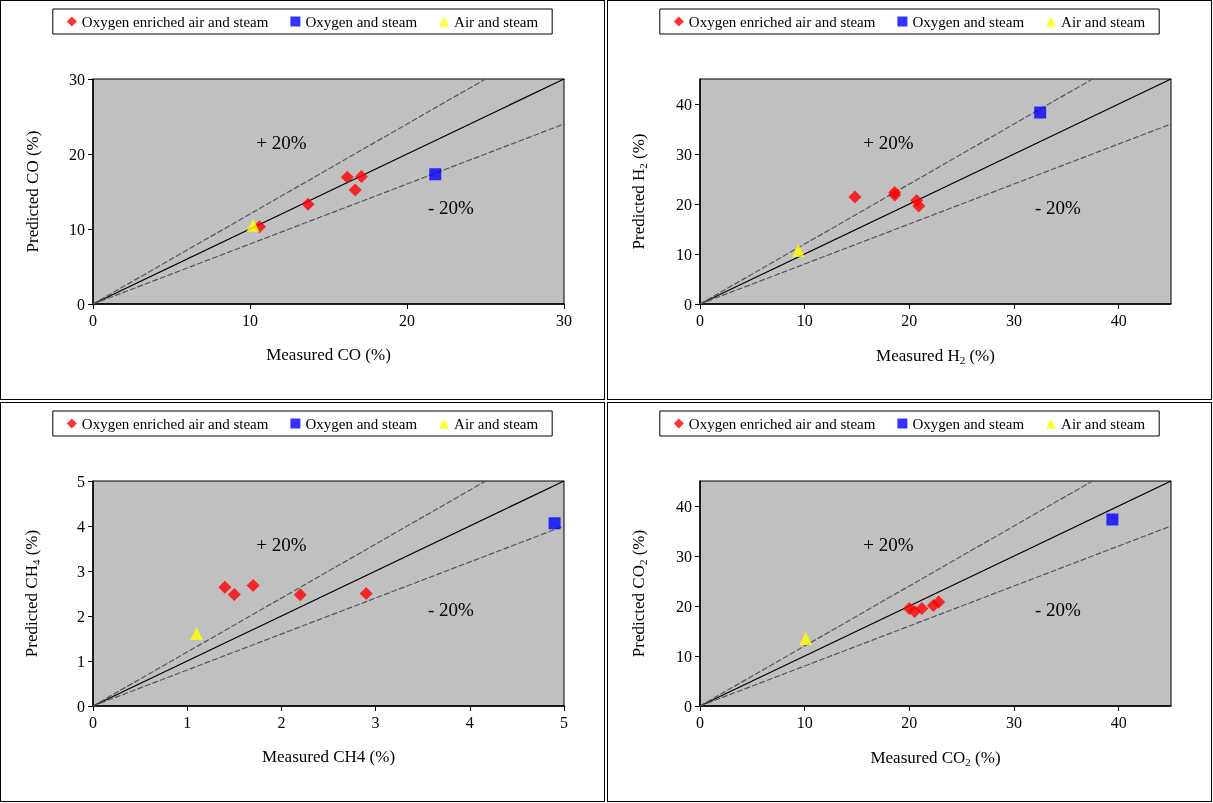  What do you see at coordinates (281, 722) in the screenshot?
I see `x-tick-label: 2` at bounding box center [281, 722].